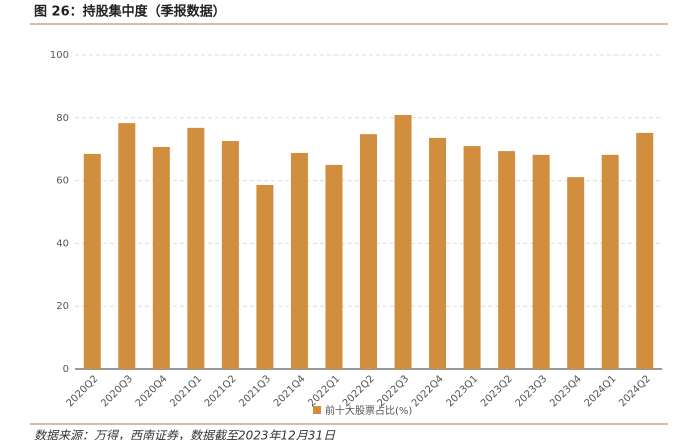  Describe the element at coordinates (393, 391) in the screenshot. I see `x-tick-label: 2022Q3` at that location.